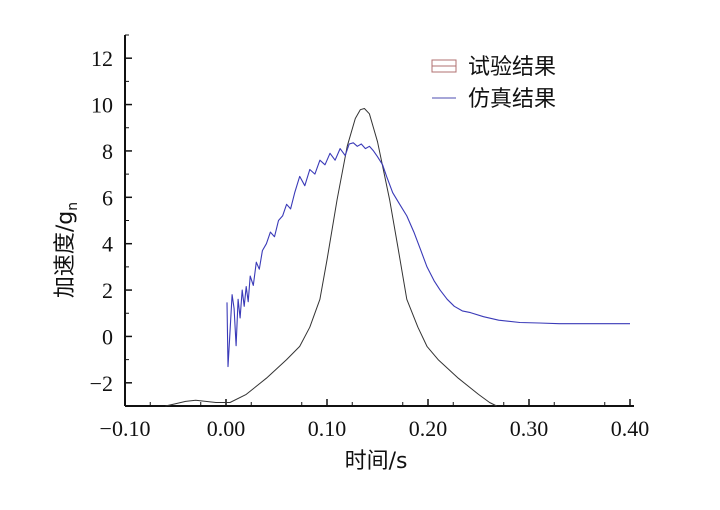  What do you see at coordinates (226, 428) in the screenshot?
I see `x-tick-label: 0.00` at bounding box center [226, 428].